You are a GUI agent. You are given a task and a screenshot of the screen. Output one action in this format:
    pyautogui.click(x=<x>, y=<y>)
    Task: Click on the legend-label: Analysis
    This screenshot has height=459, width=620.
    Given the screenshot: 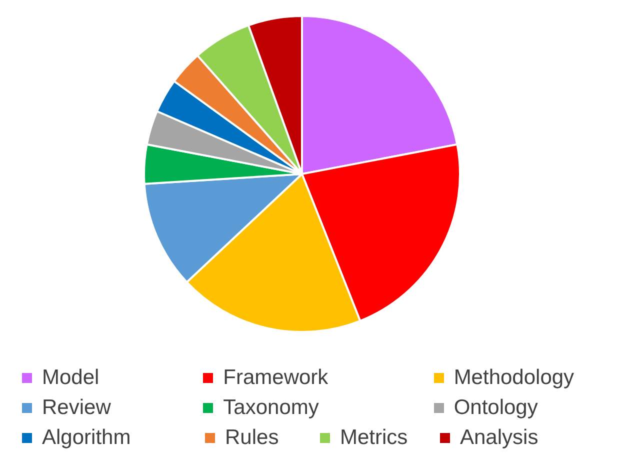 What is the action you would take?
    pyautogui.click(x=499, y=438)
    